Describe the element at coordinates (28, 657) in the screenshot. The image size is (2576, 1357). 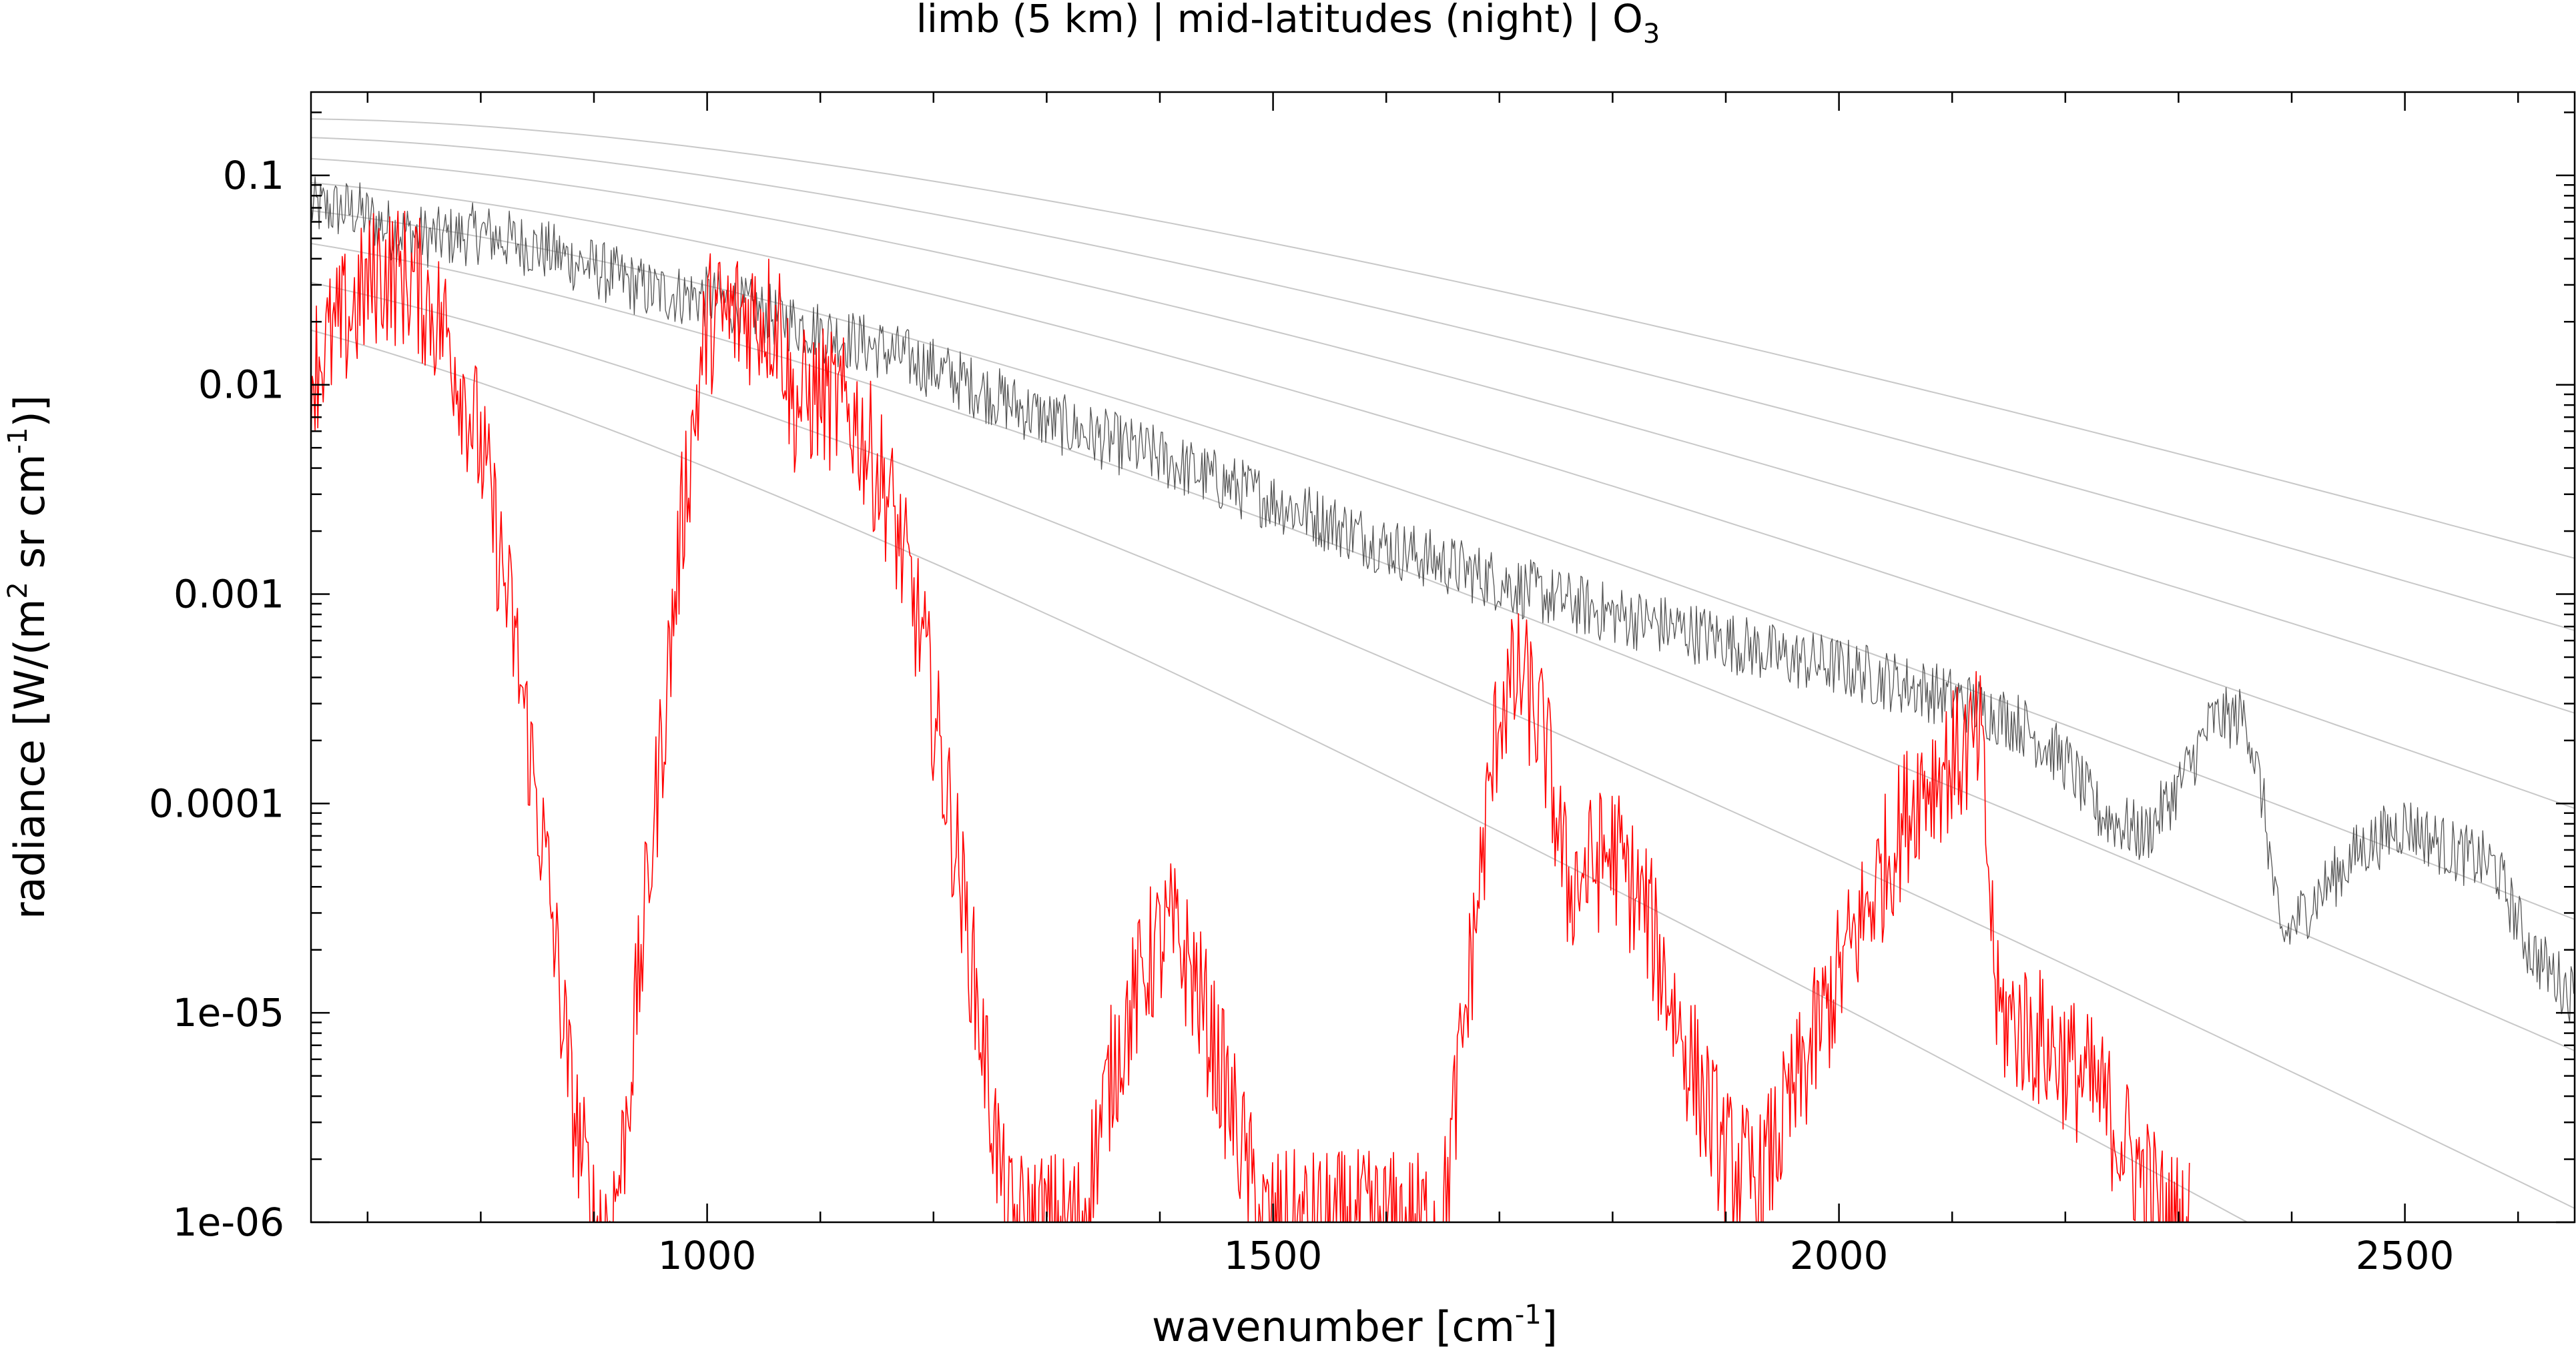
I see `y-axis-label: radiance [W/(m2 sr cm-1)]` at that location.